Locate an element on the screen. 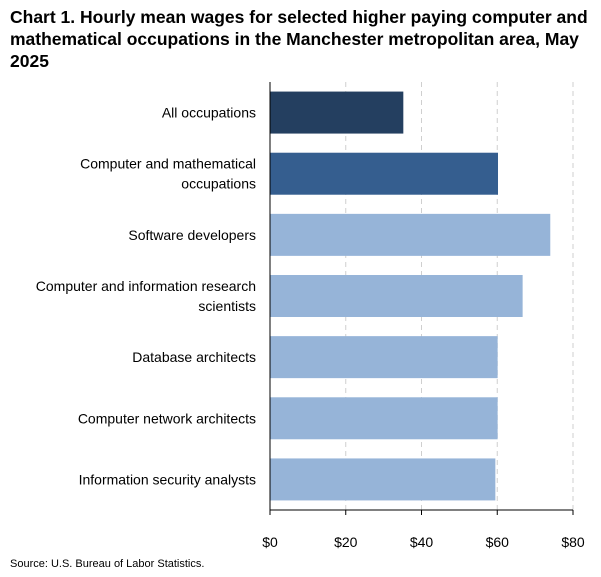 Image resolution: width=601 pixels, height=577 pixels. category-label-4: Database architects is located at coordinates (194, 357).